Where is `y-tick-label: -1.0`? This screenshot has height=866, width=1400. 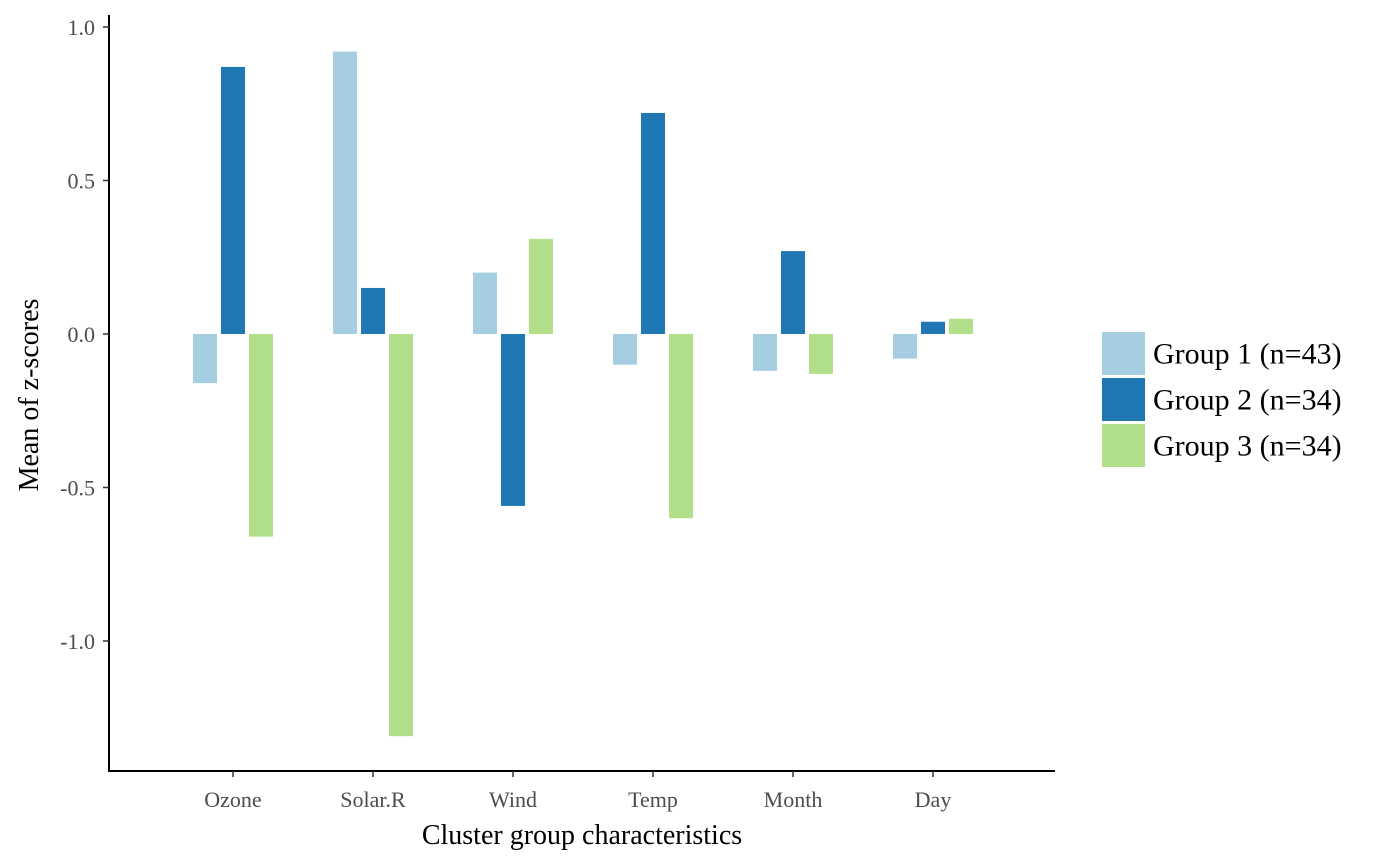 y-tick-label: -1.0 is located at coordinates (77, 641).